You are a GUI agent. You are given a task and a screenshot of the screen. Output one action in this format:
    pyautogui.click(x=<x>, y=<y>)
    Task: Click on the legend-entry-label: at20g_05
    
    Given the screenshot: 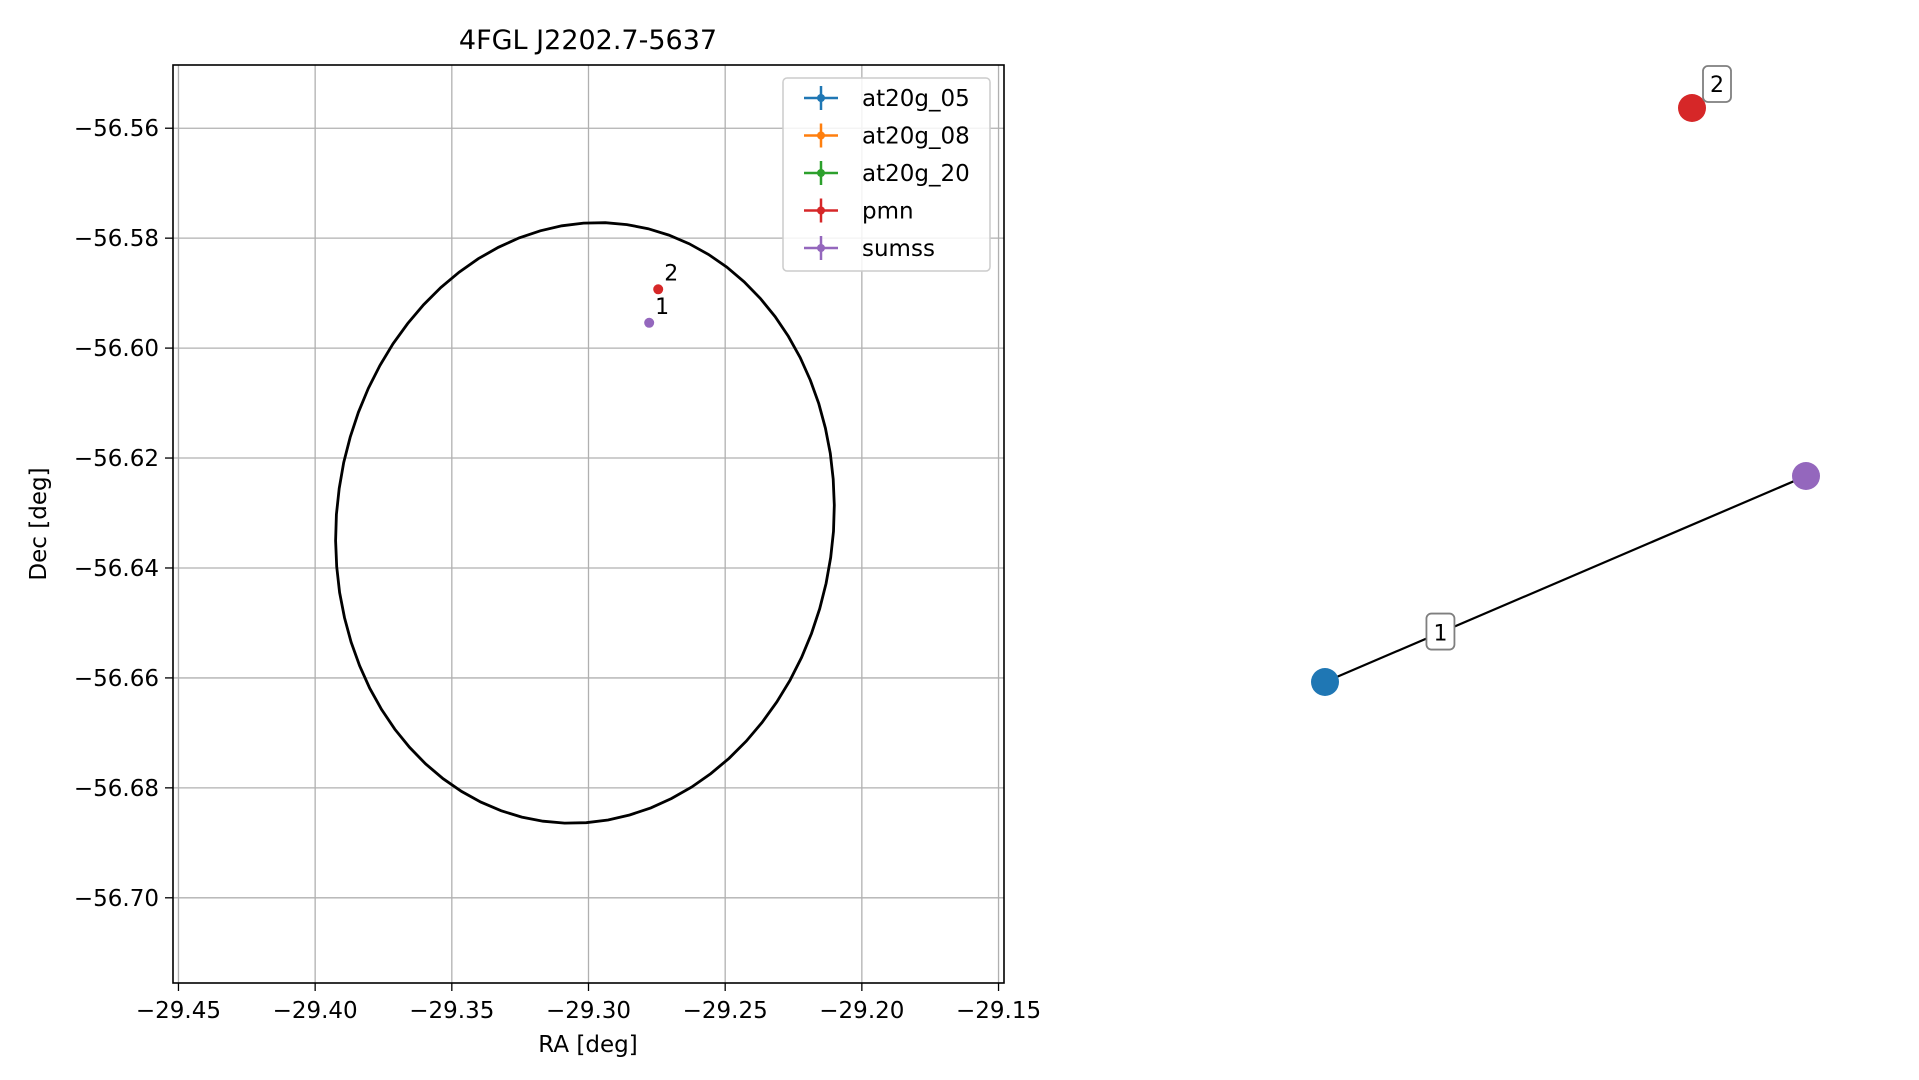 What is the action you would take?
    pyautogui.click(x=916, y=99)
    